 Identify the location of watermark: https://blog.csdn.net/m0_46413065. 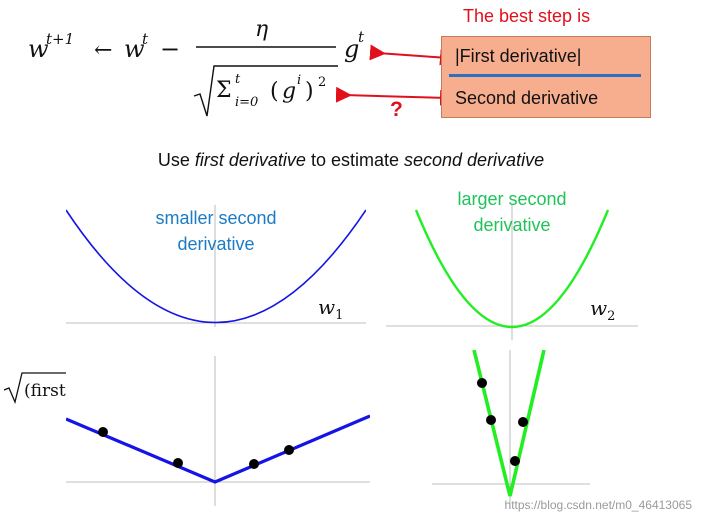
(598, 505).